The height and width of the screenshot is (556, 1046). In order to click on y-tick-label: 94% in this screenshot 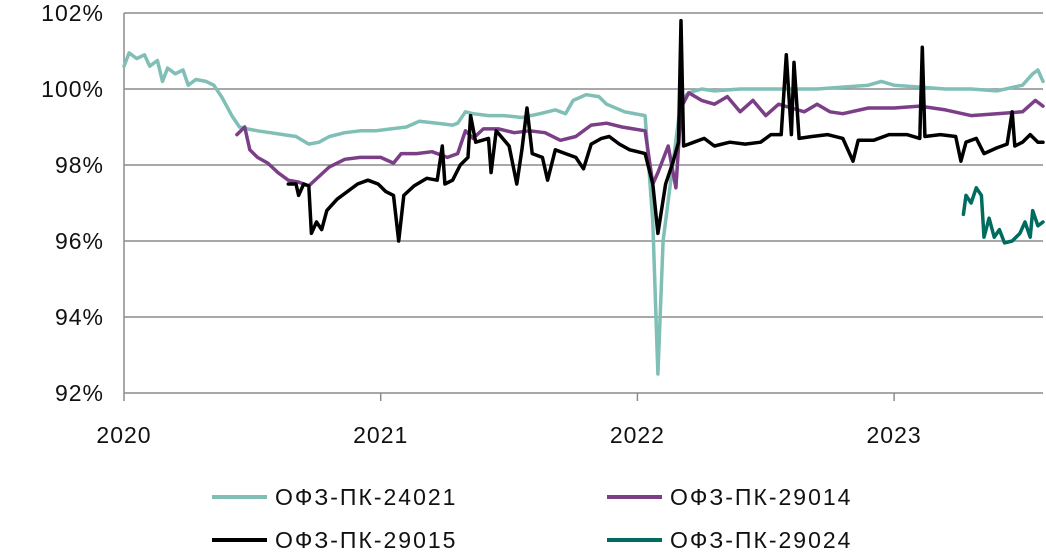, I will do `click(79, 317)`.